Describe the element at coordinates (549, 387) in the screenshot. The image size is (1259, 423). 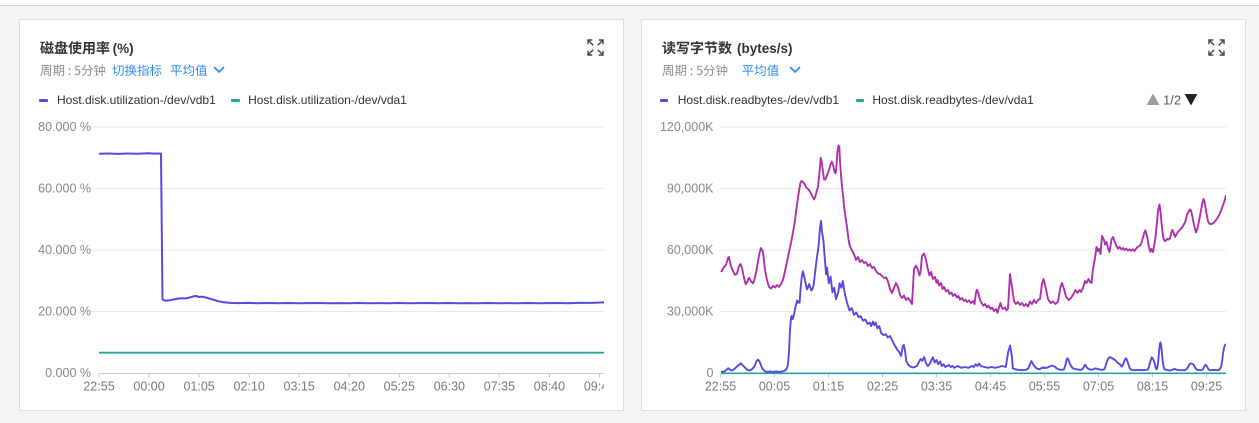
I see `svg-text: 08:40` at that location.